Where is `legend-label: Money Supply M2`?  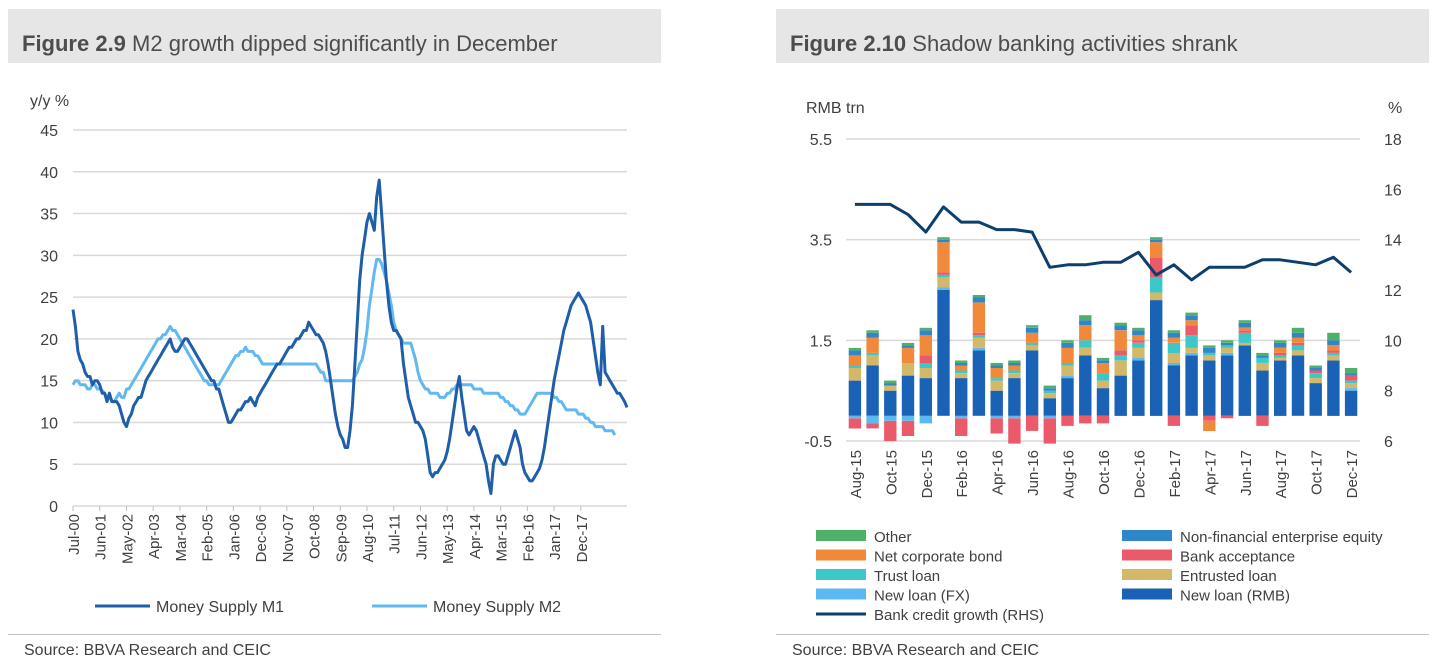
legend-label: Money Supply M2 is located at coordinates (497, 607).